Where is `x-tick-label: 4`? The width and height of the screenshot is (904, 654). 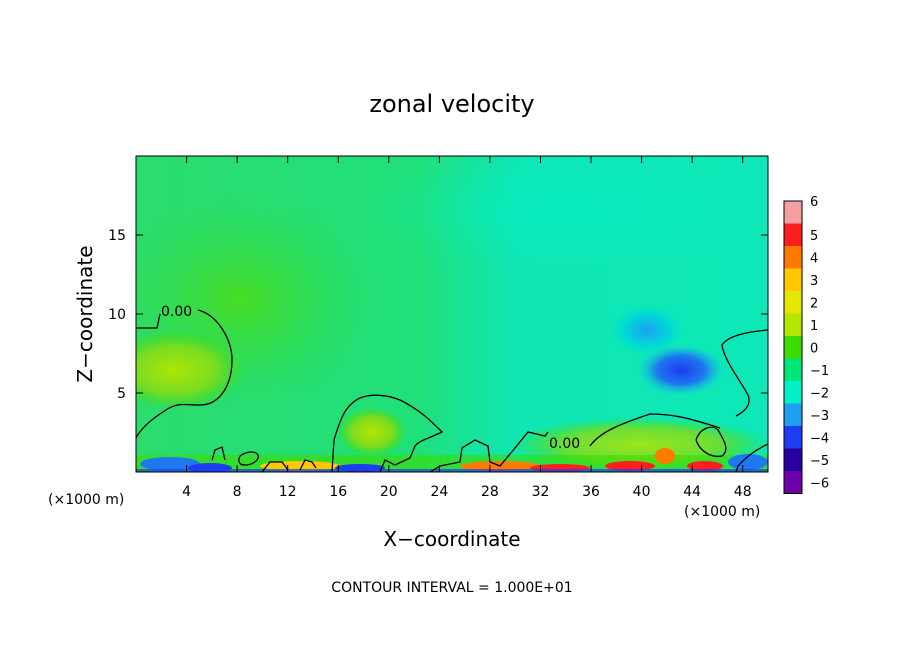 x-tick-label: 4 is located at coordinates (186, 492).